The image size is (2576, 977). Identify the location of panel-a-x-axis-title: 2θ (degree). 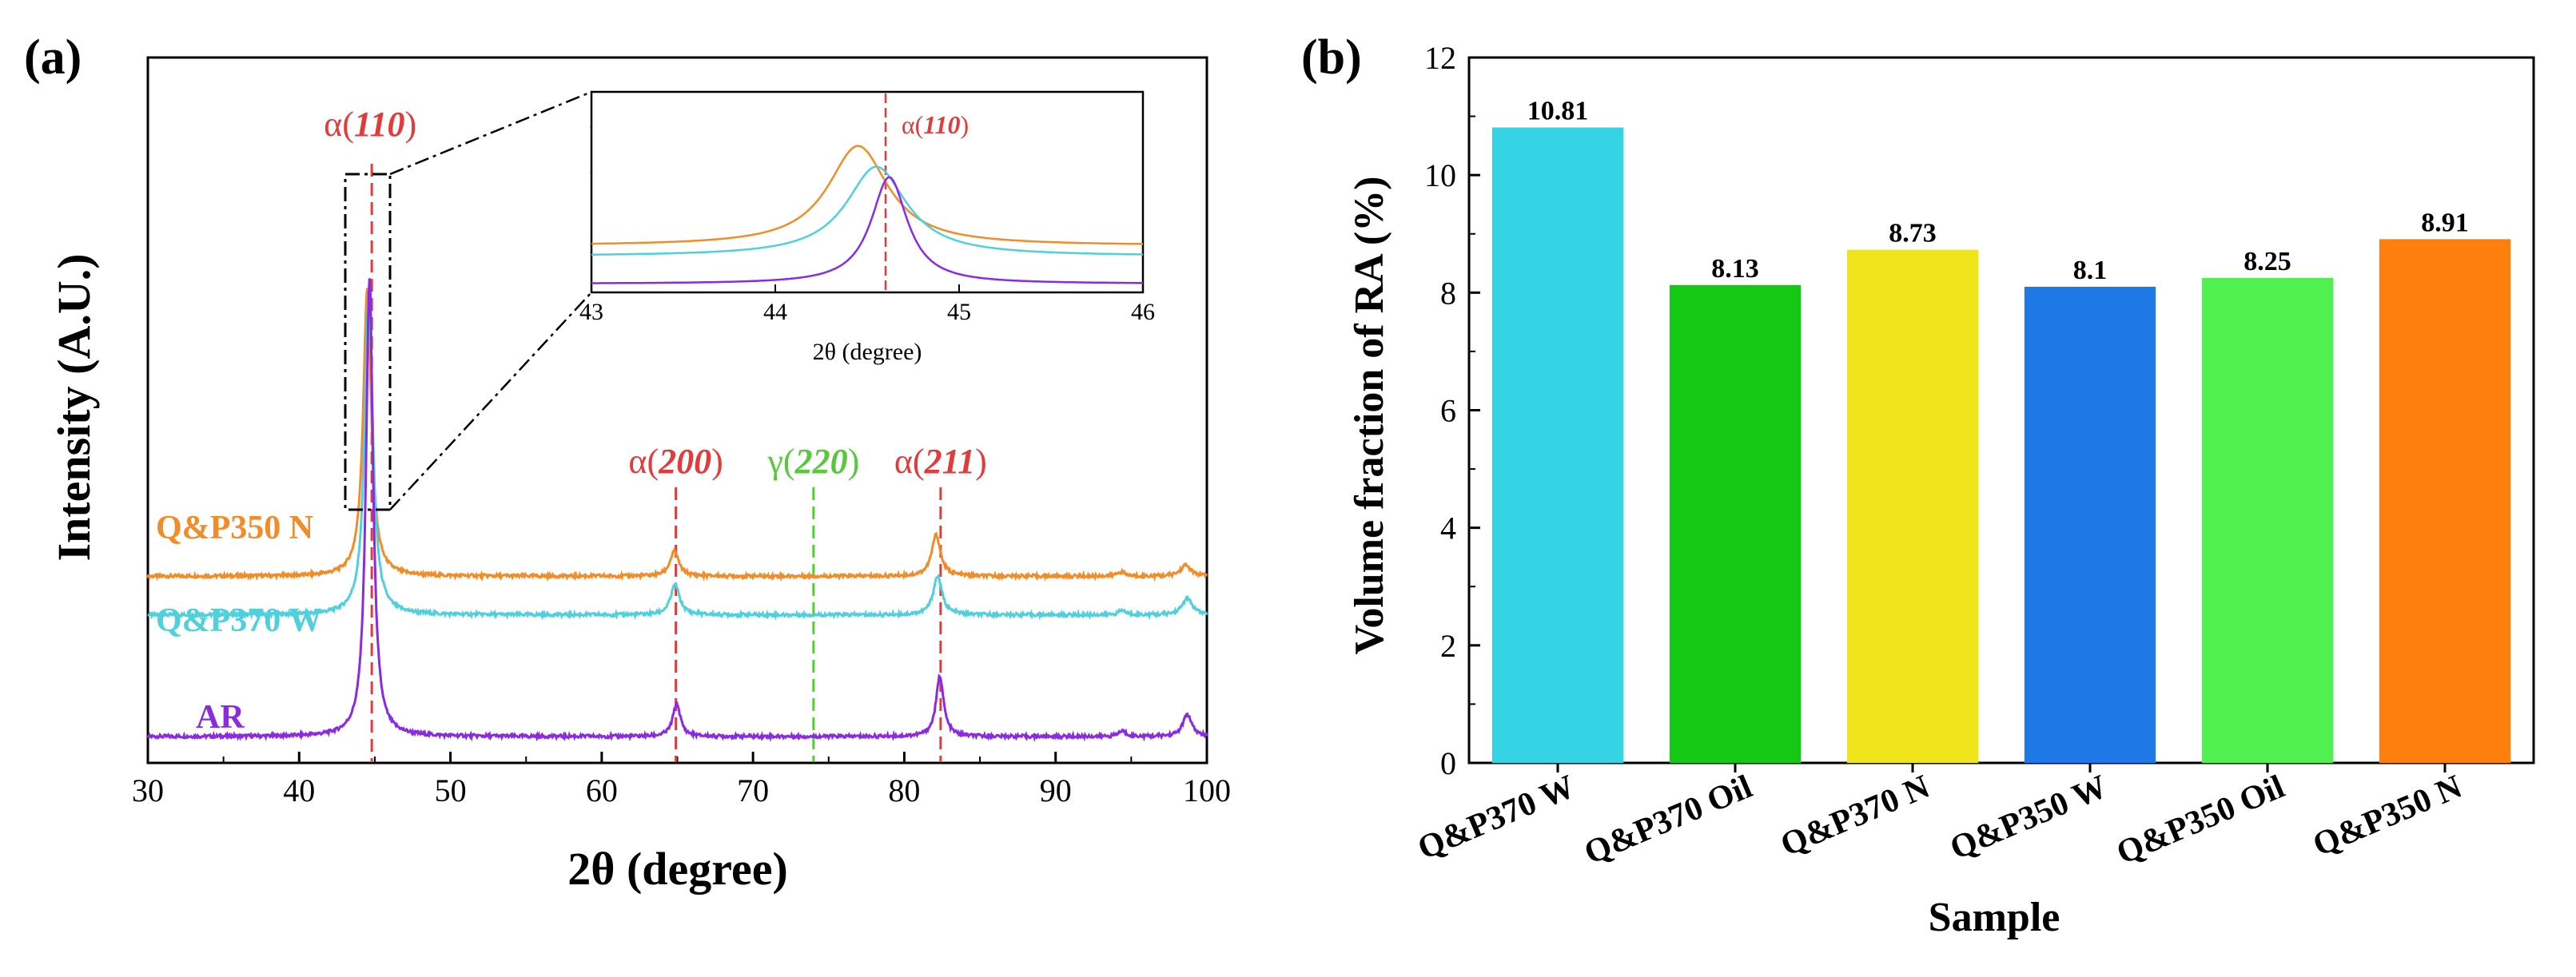
(677, 869).